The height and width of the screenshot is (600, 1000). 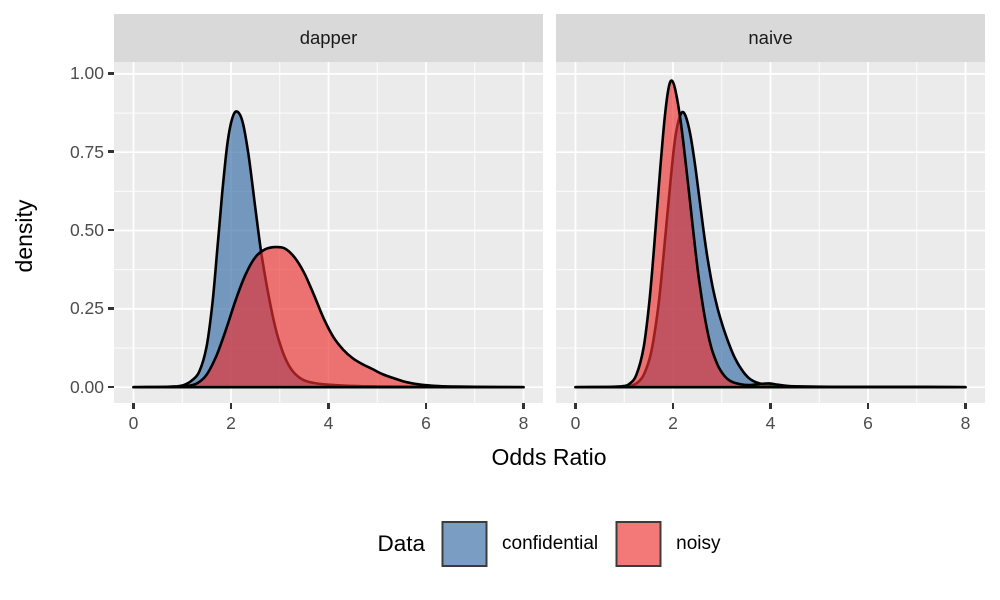 I want to click on legend-entry-noisy: noisy, so click(x=668, y=544).